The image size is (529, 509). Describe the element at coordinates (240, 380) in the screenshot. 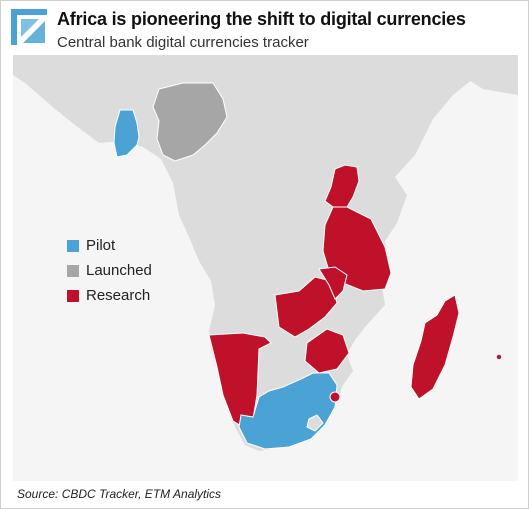

I see `country-namibia` at that location.